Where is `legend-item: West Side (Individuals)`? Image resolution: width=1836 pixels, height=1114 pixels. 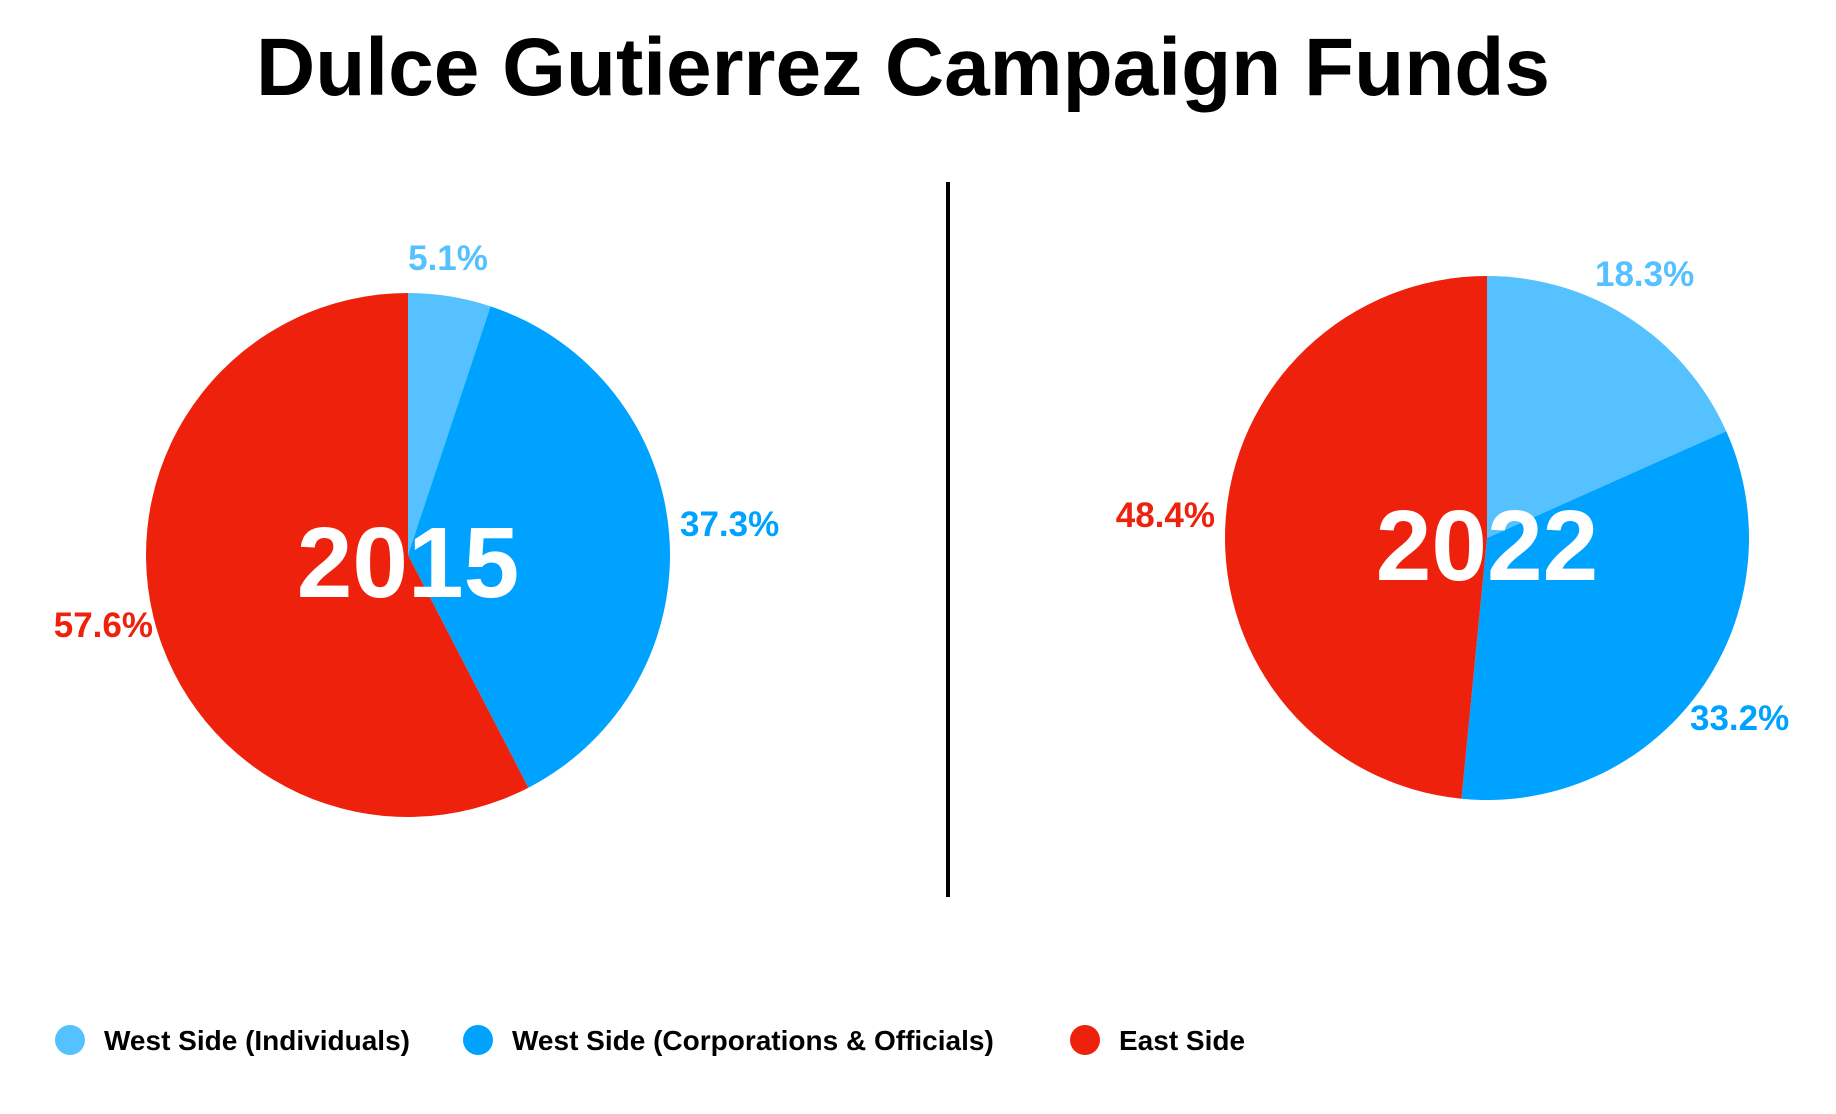 legend-item: West Side (Individuals) is located at coordinates (232, 1040).